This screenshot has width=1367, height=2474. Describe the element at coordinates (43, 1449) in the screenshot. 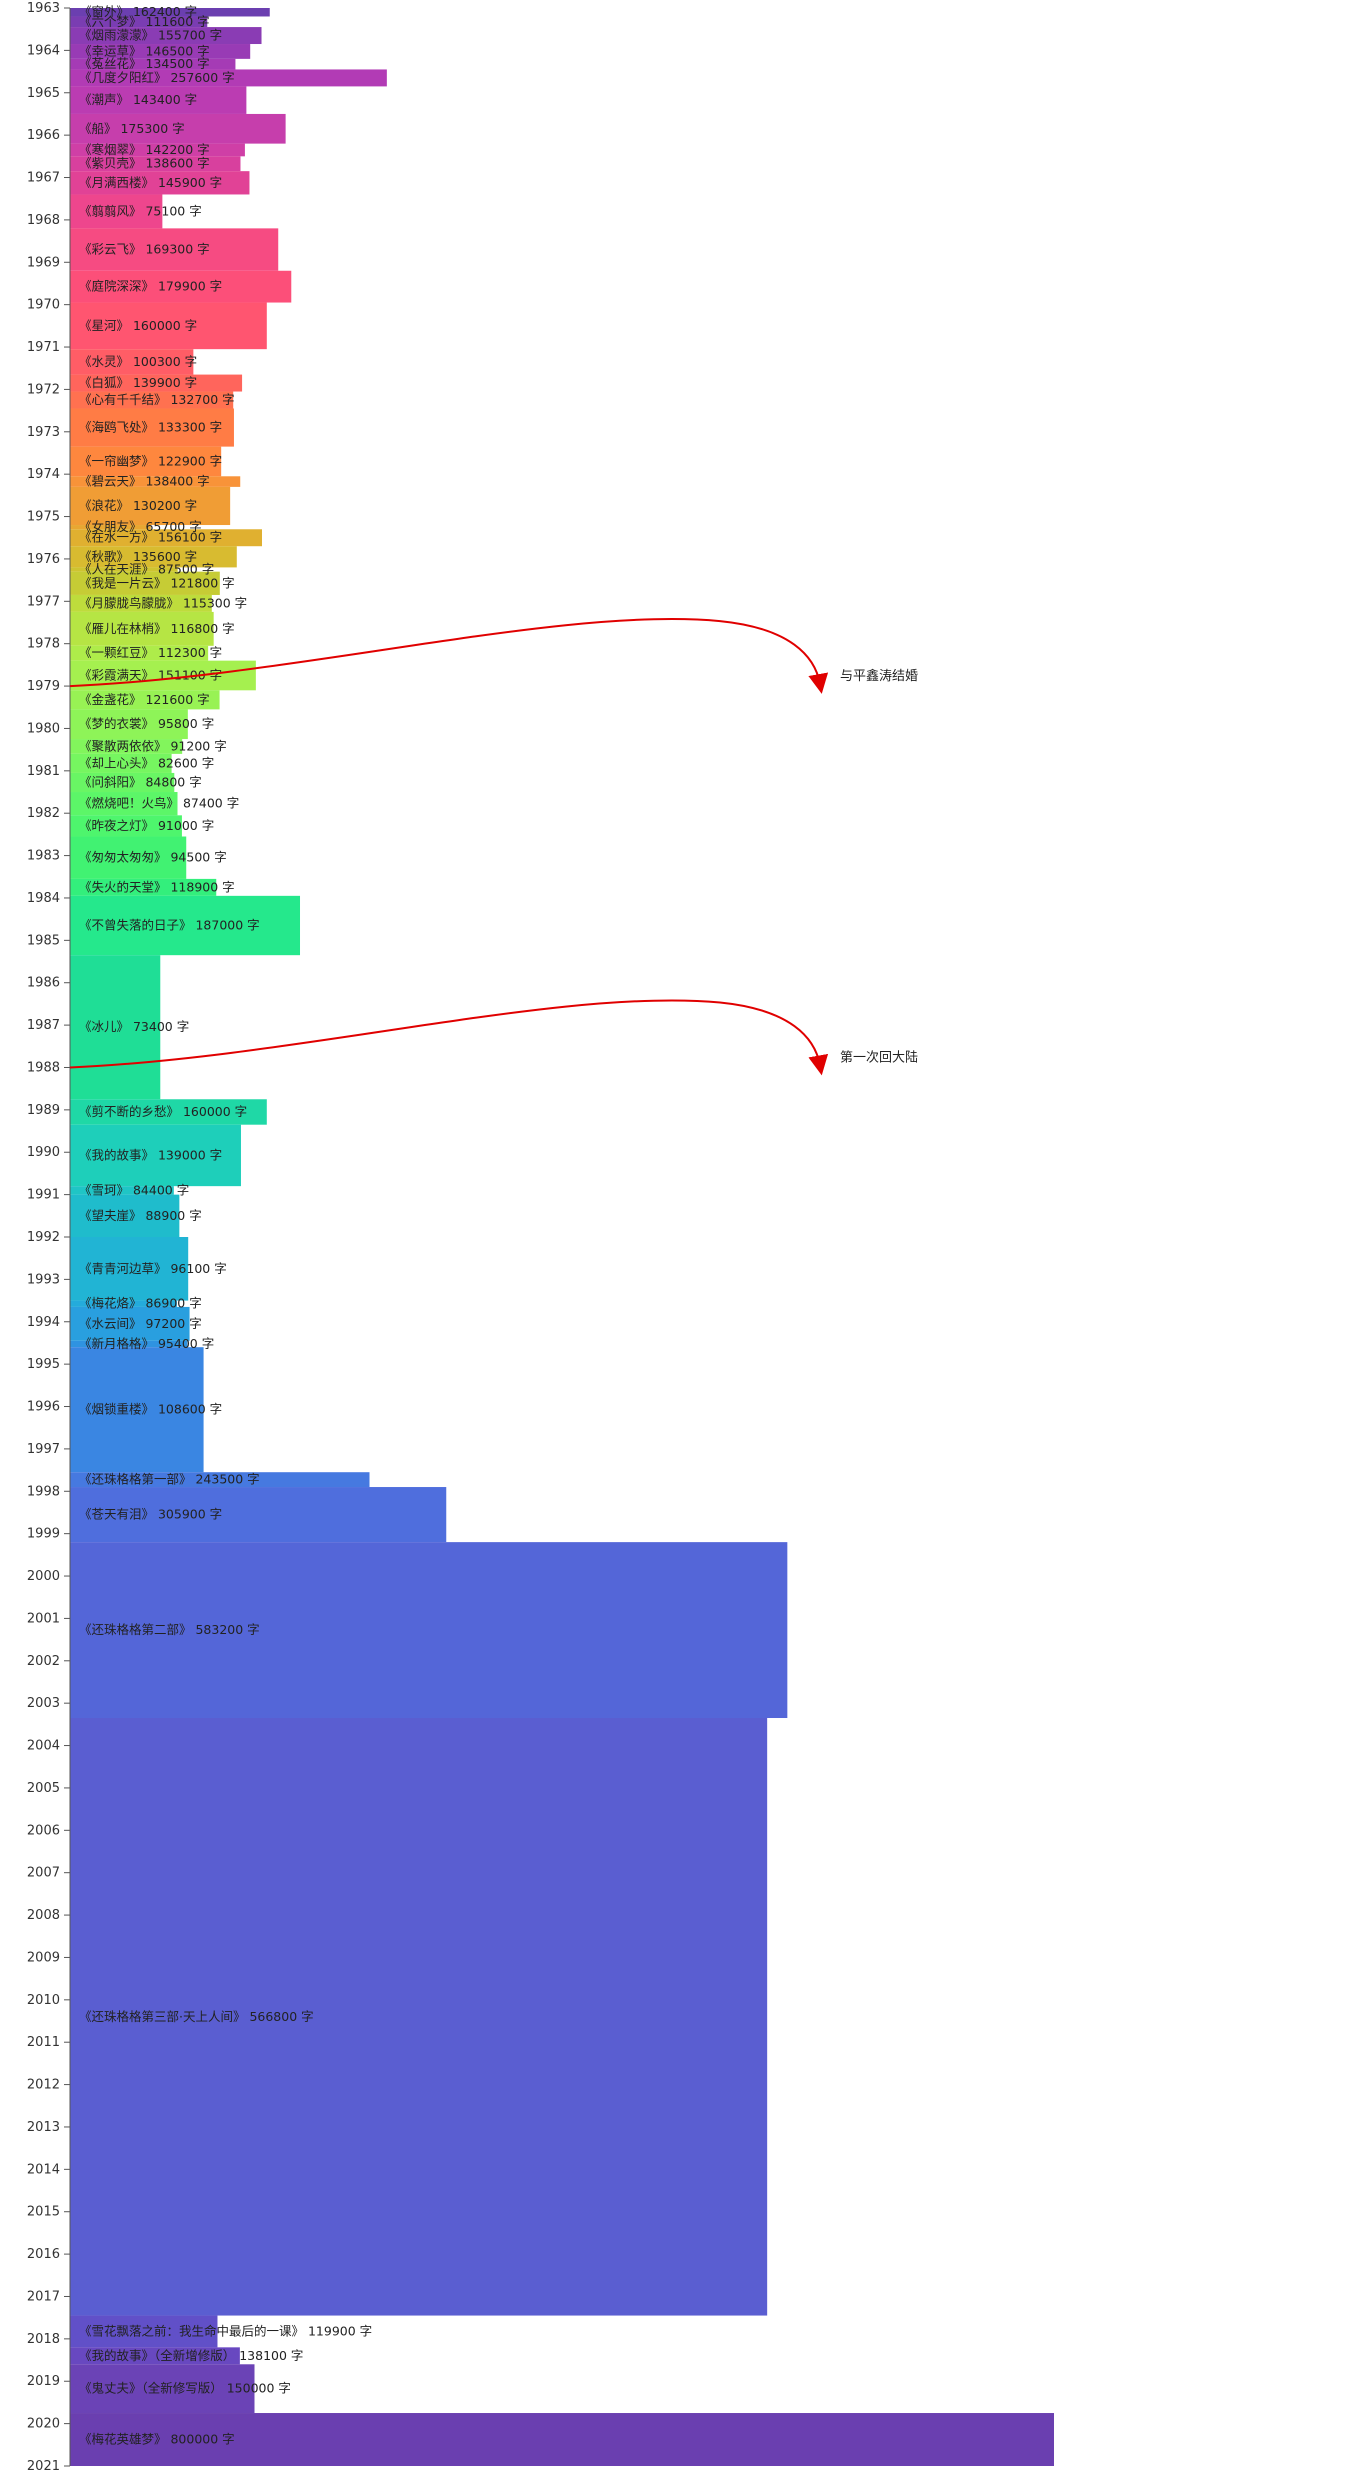

I see `tick-label-1997: 1997` at that location.